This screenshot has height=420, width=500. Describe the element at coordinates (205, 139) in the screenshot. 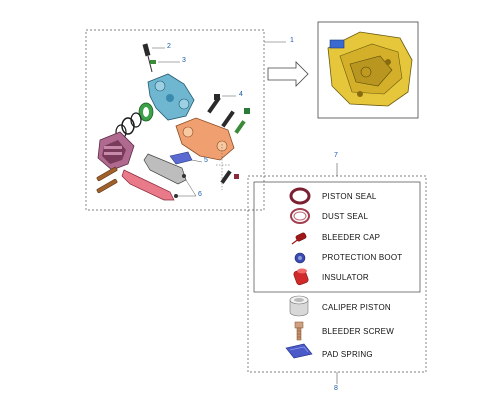

I see `caliper-bracket-part` at that location.